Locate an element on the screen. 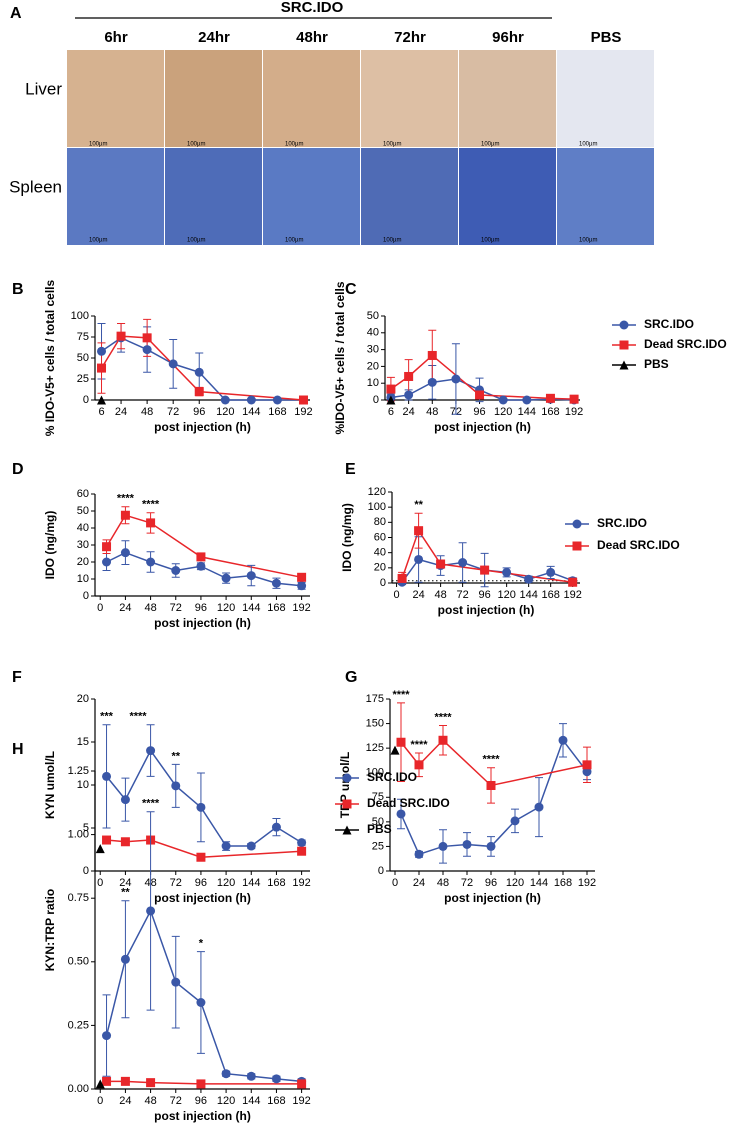  panel-label: G is located at coordinates (351, 677).